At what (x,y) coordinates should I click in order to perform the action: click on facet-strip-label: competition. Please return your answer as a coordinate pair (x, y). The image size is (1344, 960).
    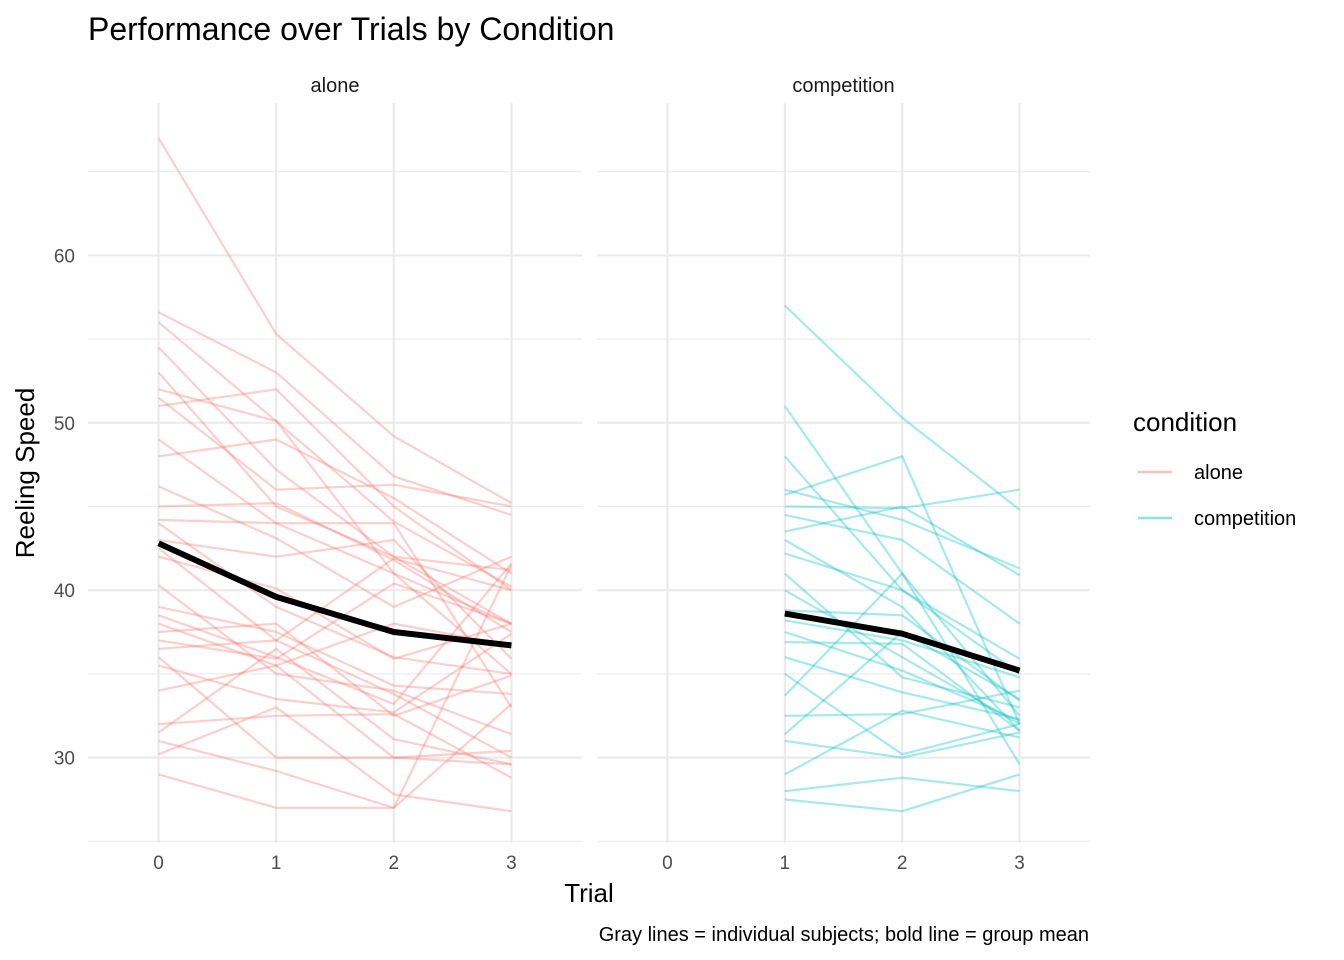
    Looking at the image, I should click on (843, 86).